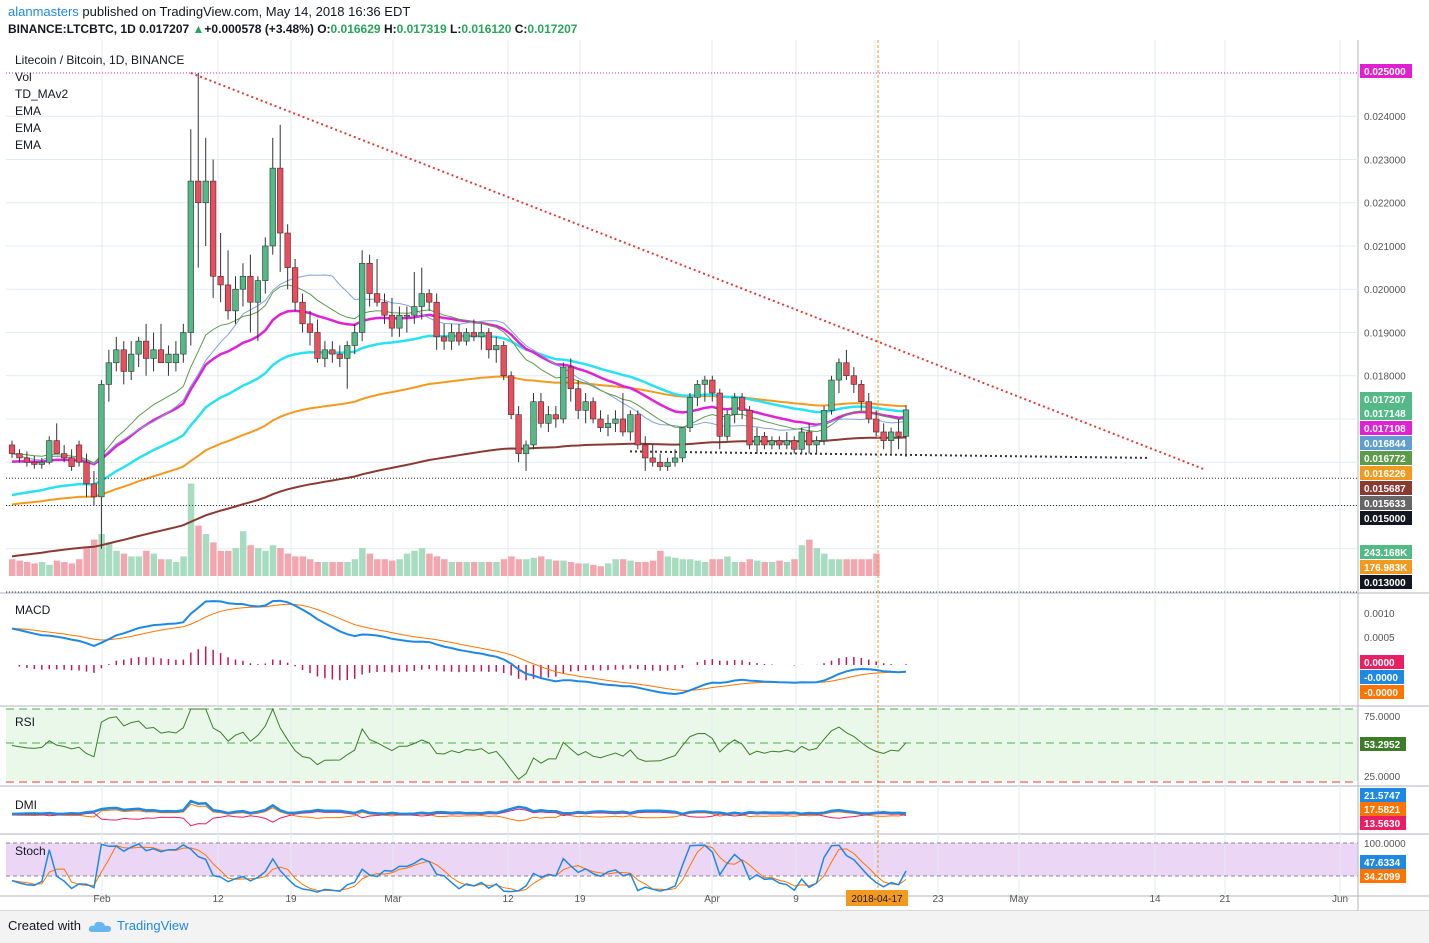 The height and width of the screenshot is (943, 1429). I want to click on dmi-title: DMI, so click(26, 805).